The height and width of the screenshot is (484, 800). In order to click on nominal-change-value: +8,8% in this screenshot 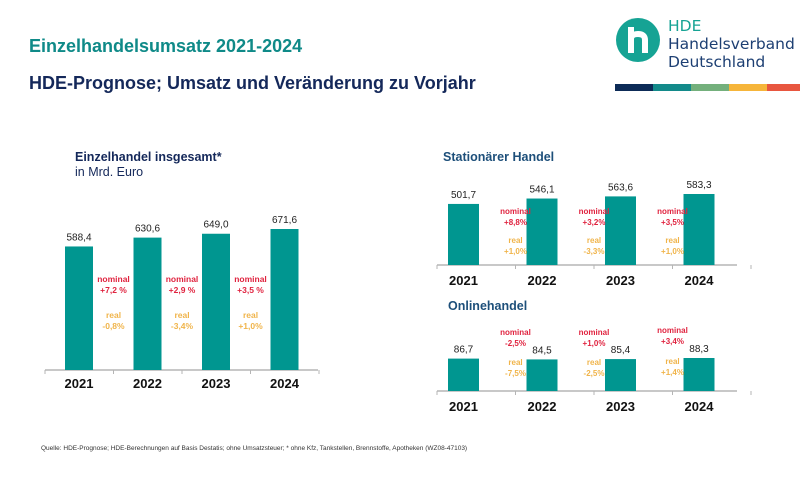, I will do `click(515, 222)`.